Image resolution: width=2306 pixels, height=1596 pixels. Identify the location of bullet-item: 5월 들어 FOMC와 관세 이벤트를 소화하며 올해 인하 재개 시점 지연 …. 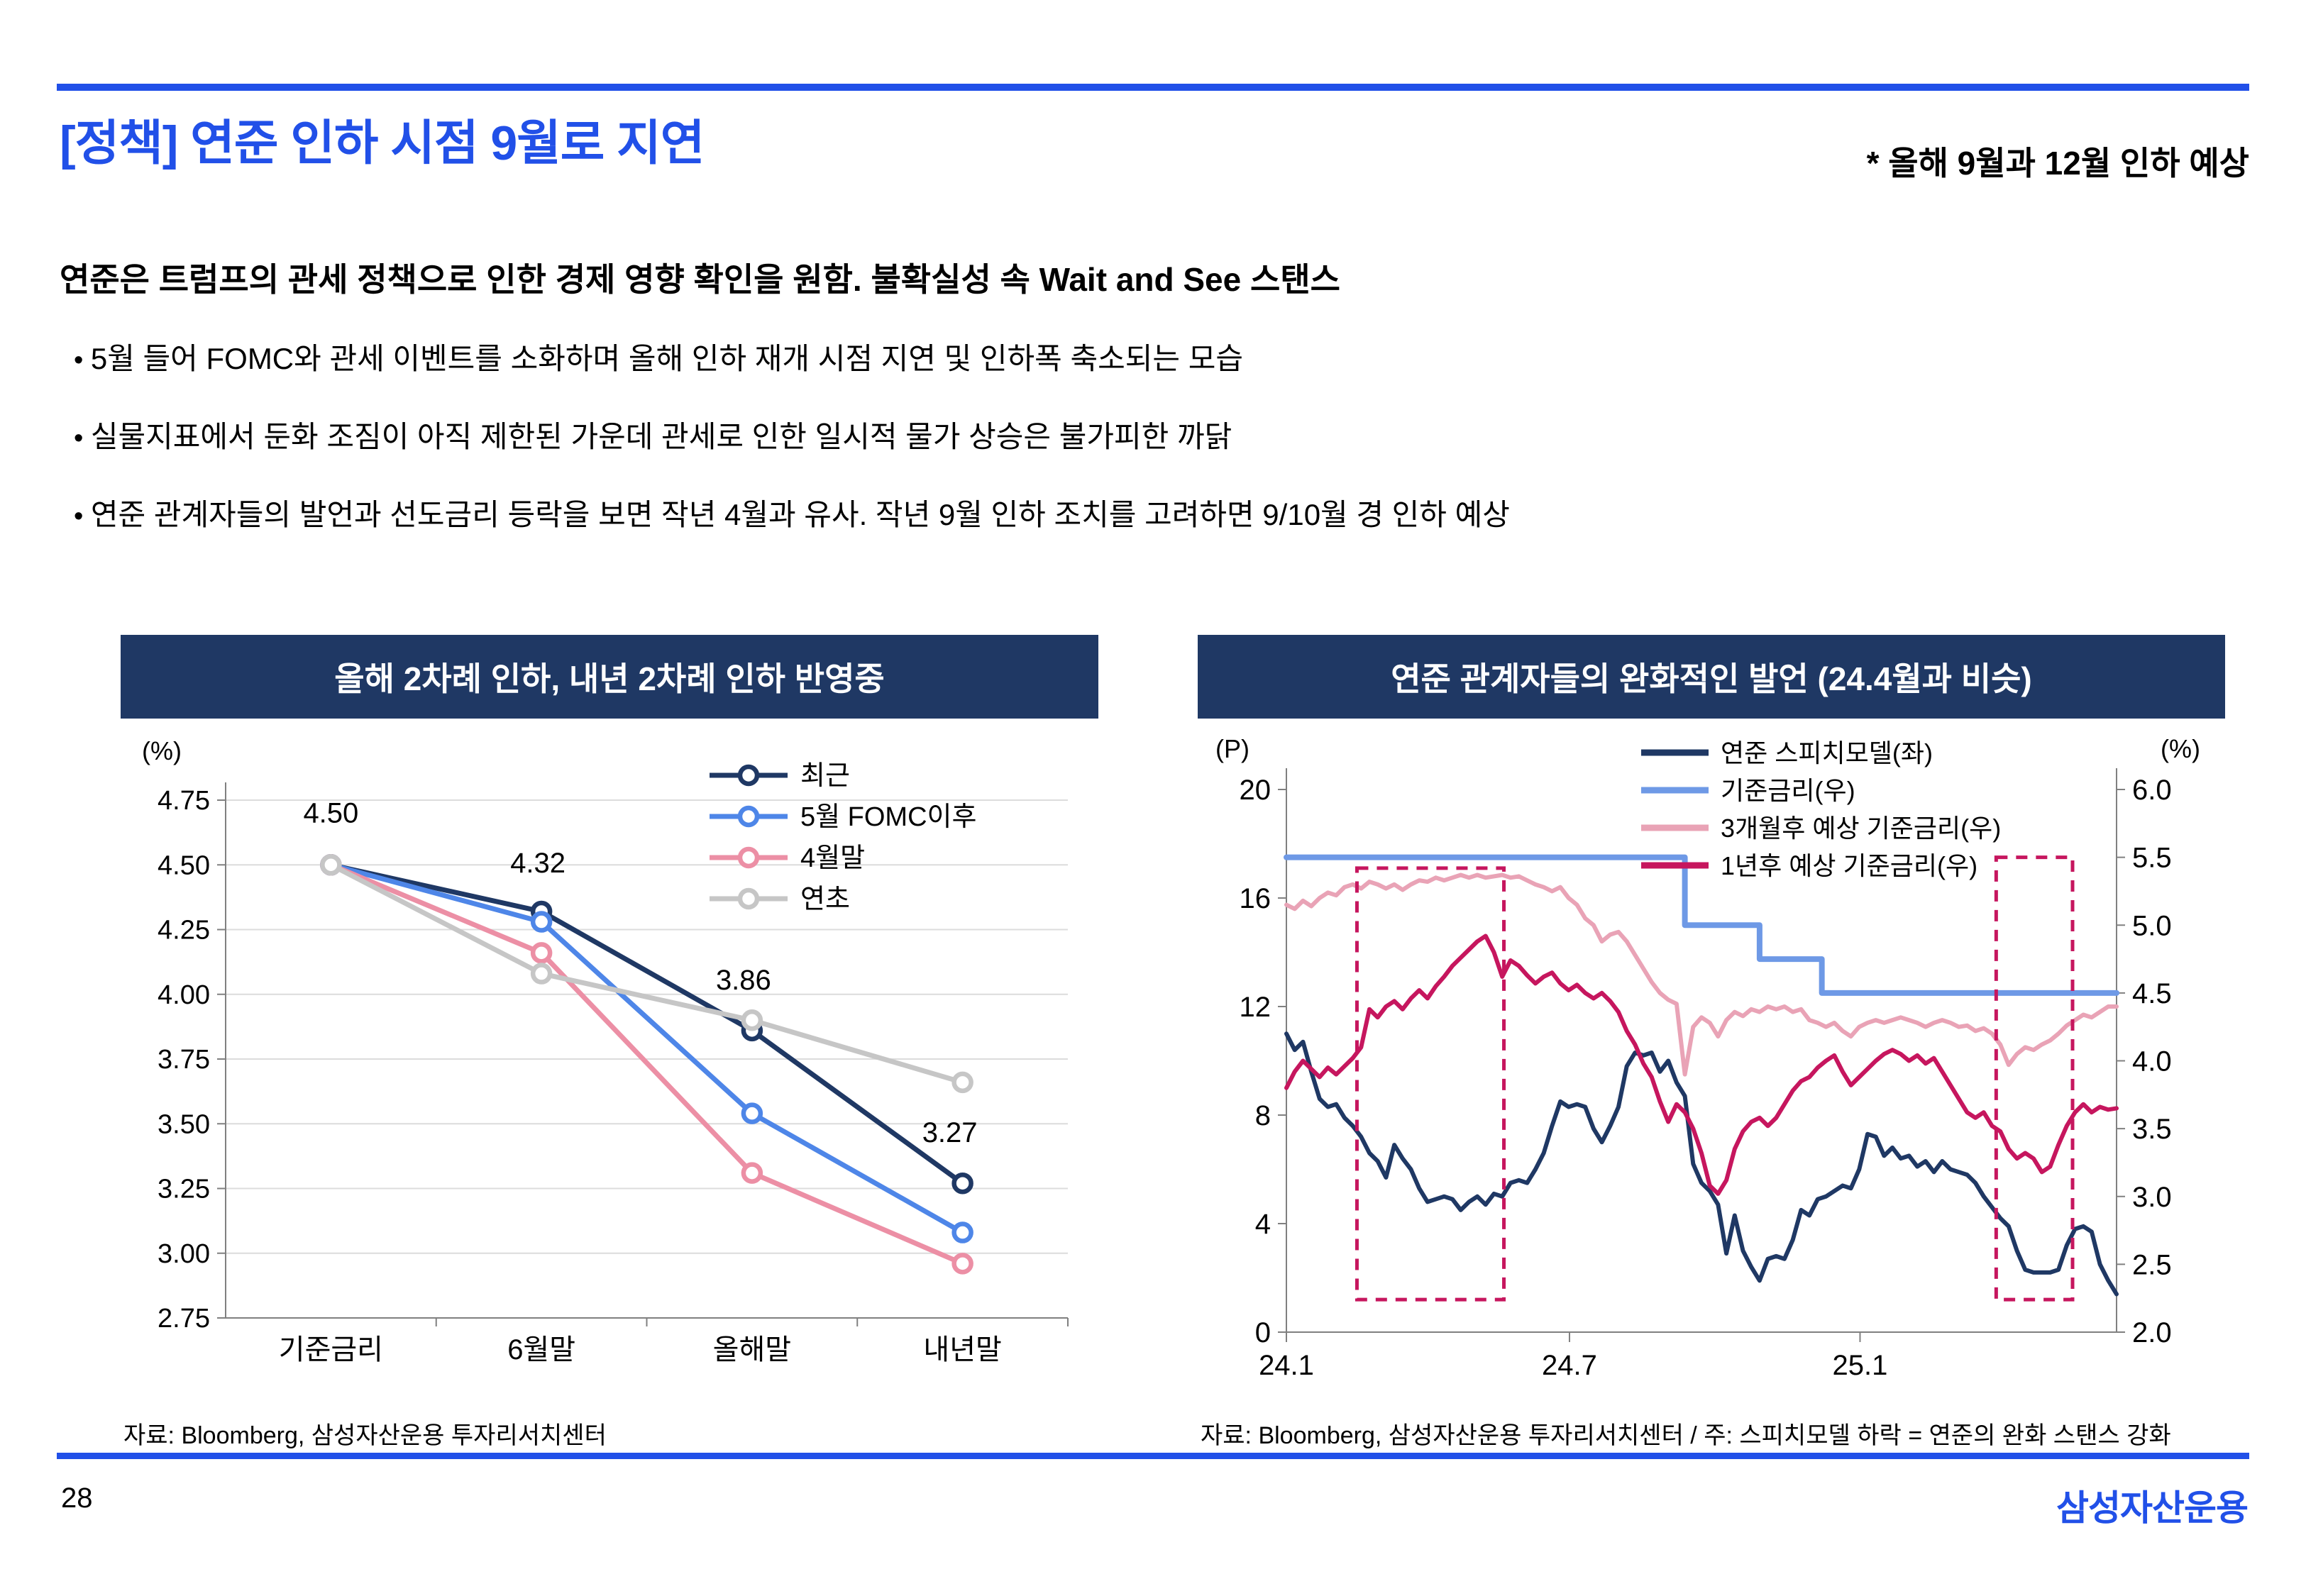
(792, 360).